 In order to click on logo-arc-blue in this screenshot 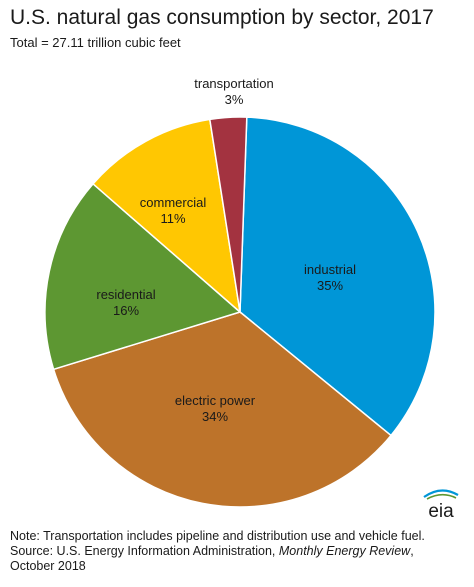, I will do `click(441, 493)`.